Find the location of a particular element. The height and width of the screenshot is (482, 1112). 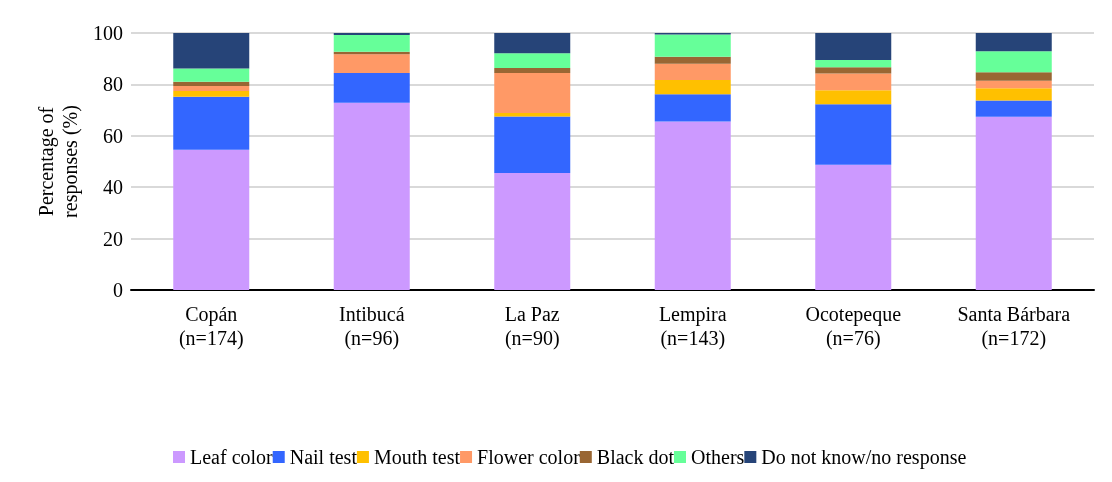

legend-label: Nail test is located at coordinates (323, 457).